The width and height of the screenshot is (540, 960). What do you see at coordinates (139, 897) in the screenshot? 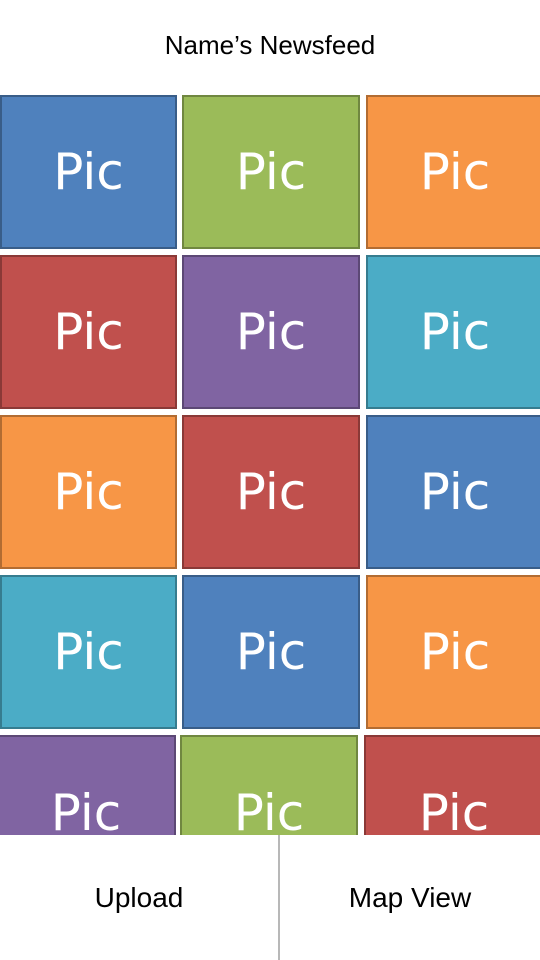
I see `upload-button: Upload` at bounding box center [139, 897].